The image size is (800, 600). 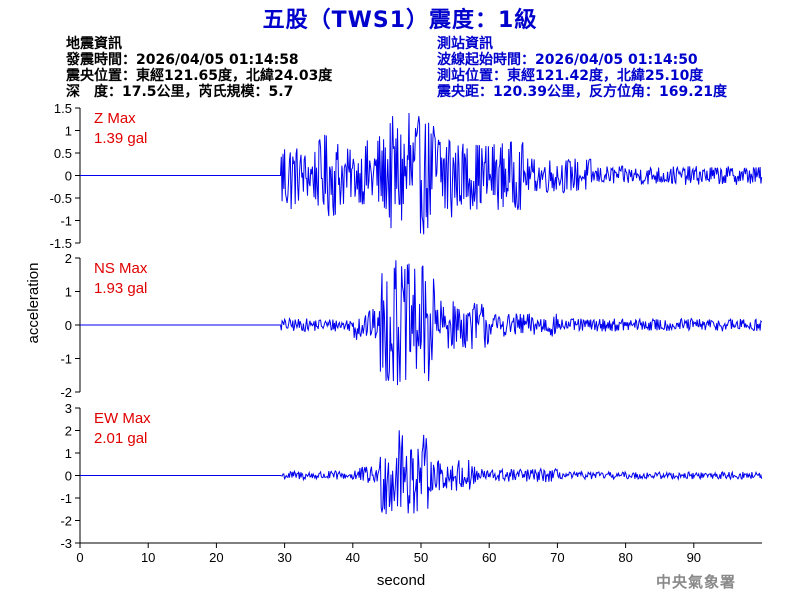 I want to click on station-wave-start: 波線起始時間：2026/04/05 01:14:50, so click(x=567, y=60).